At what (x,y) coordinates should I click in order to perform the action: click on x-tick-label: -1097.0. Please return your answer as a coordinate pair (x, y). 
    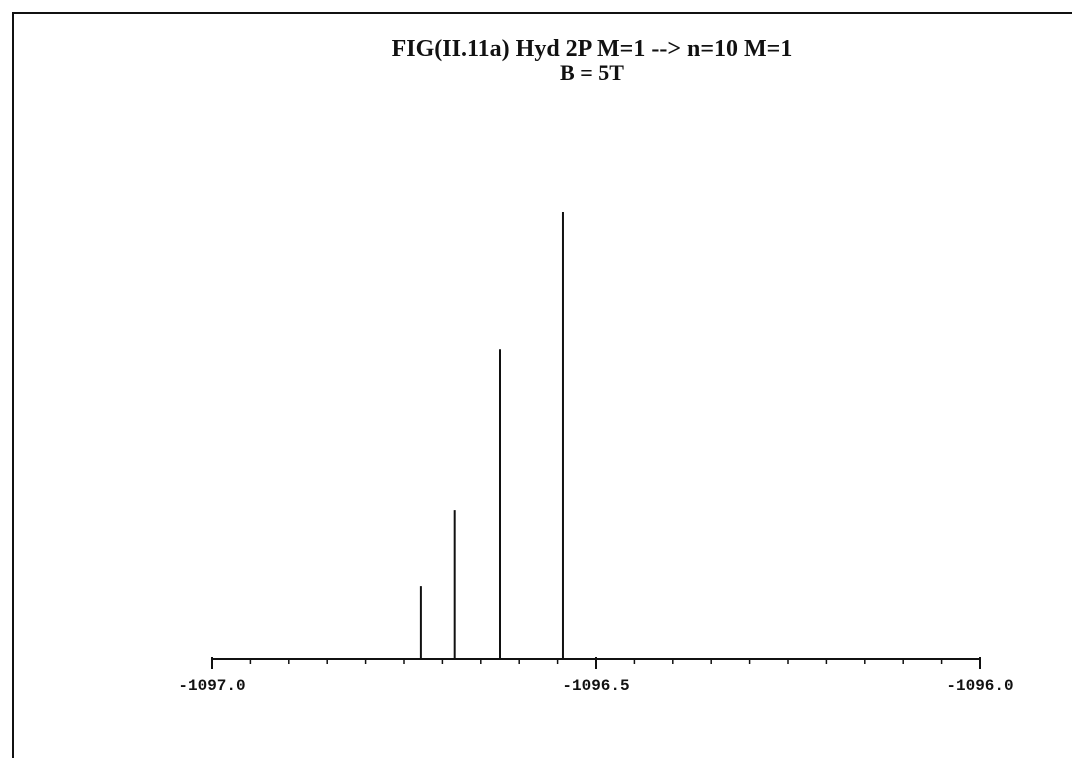
    Looking at the image, I should click on (211, 686).